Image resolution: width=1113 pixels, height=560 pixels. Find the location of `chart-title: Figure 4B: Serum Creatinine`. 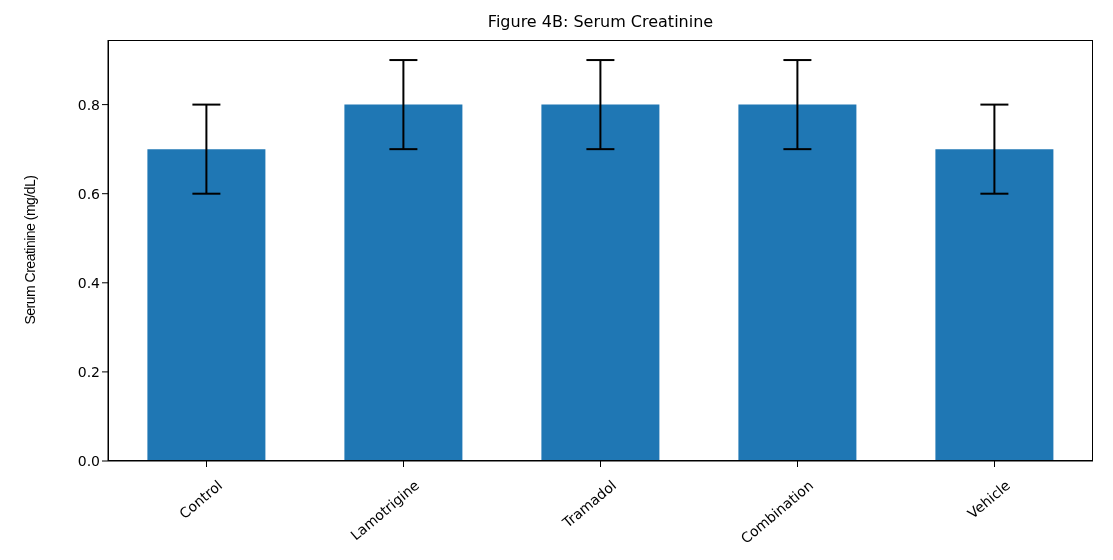

chart-title: Figure 4B: Serum Creatinine is located at coordinates (600, 21).